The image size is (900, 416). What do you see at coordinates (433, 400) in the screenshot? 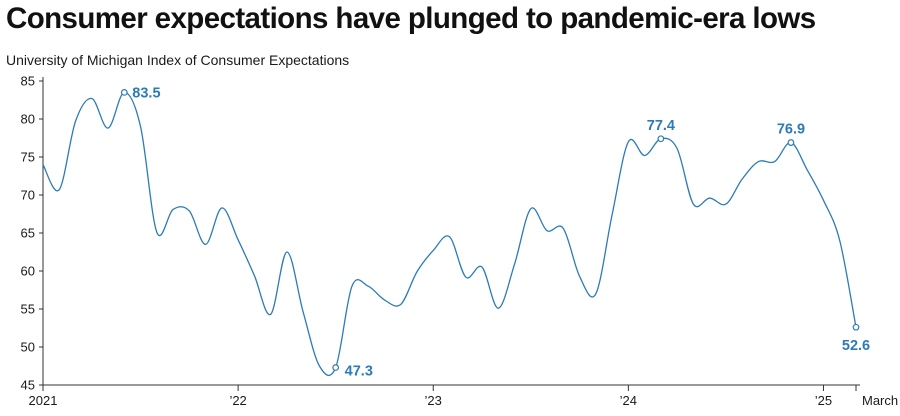
I see `x-tick-label-2: ’23` at bounding box center [433, 400].